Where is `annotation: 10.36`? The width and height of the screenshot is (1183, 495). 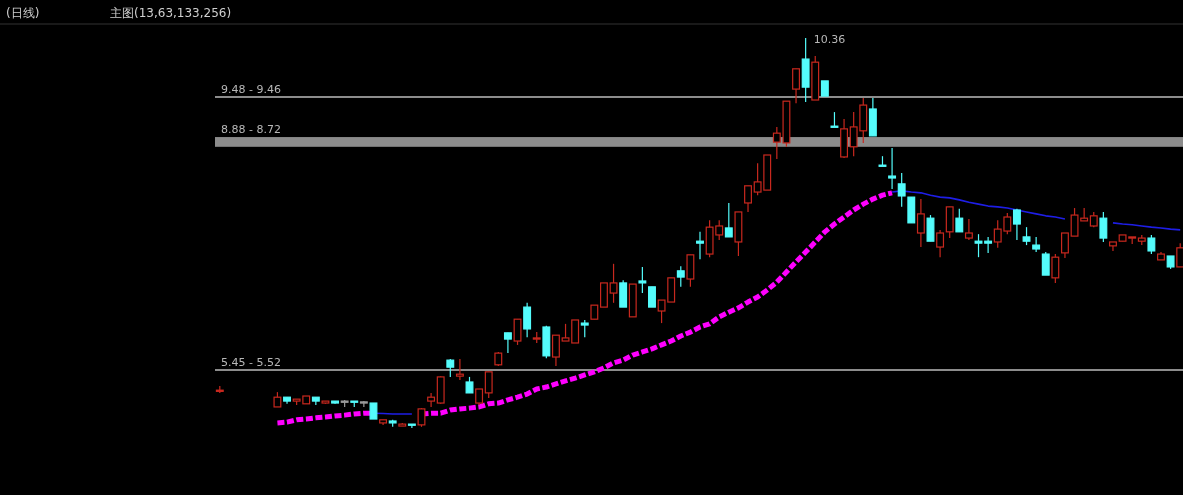 annotation: 10.36 is located at coordinates (829, 39).